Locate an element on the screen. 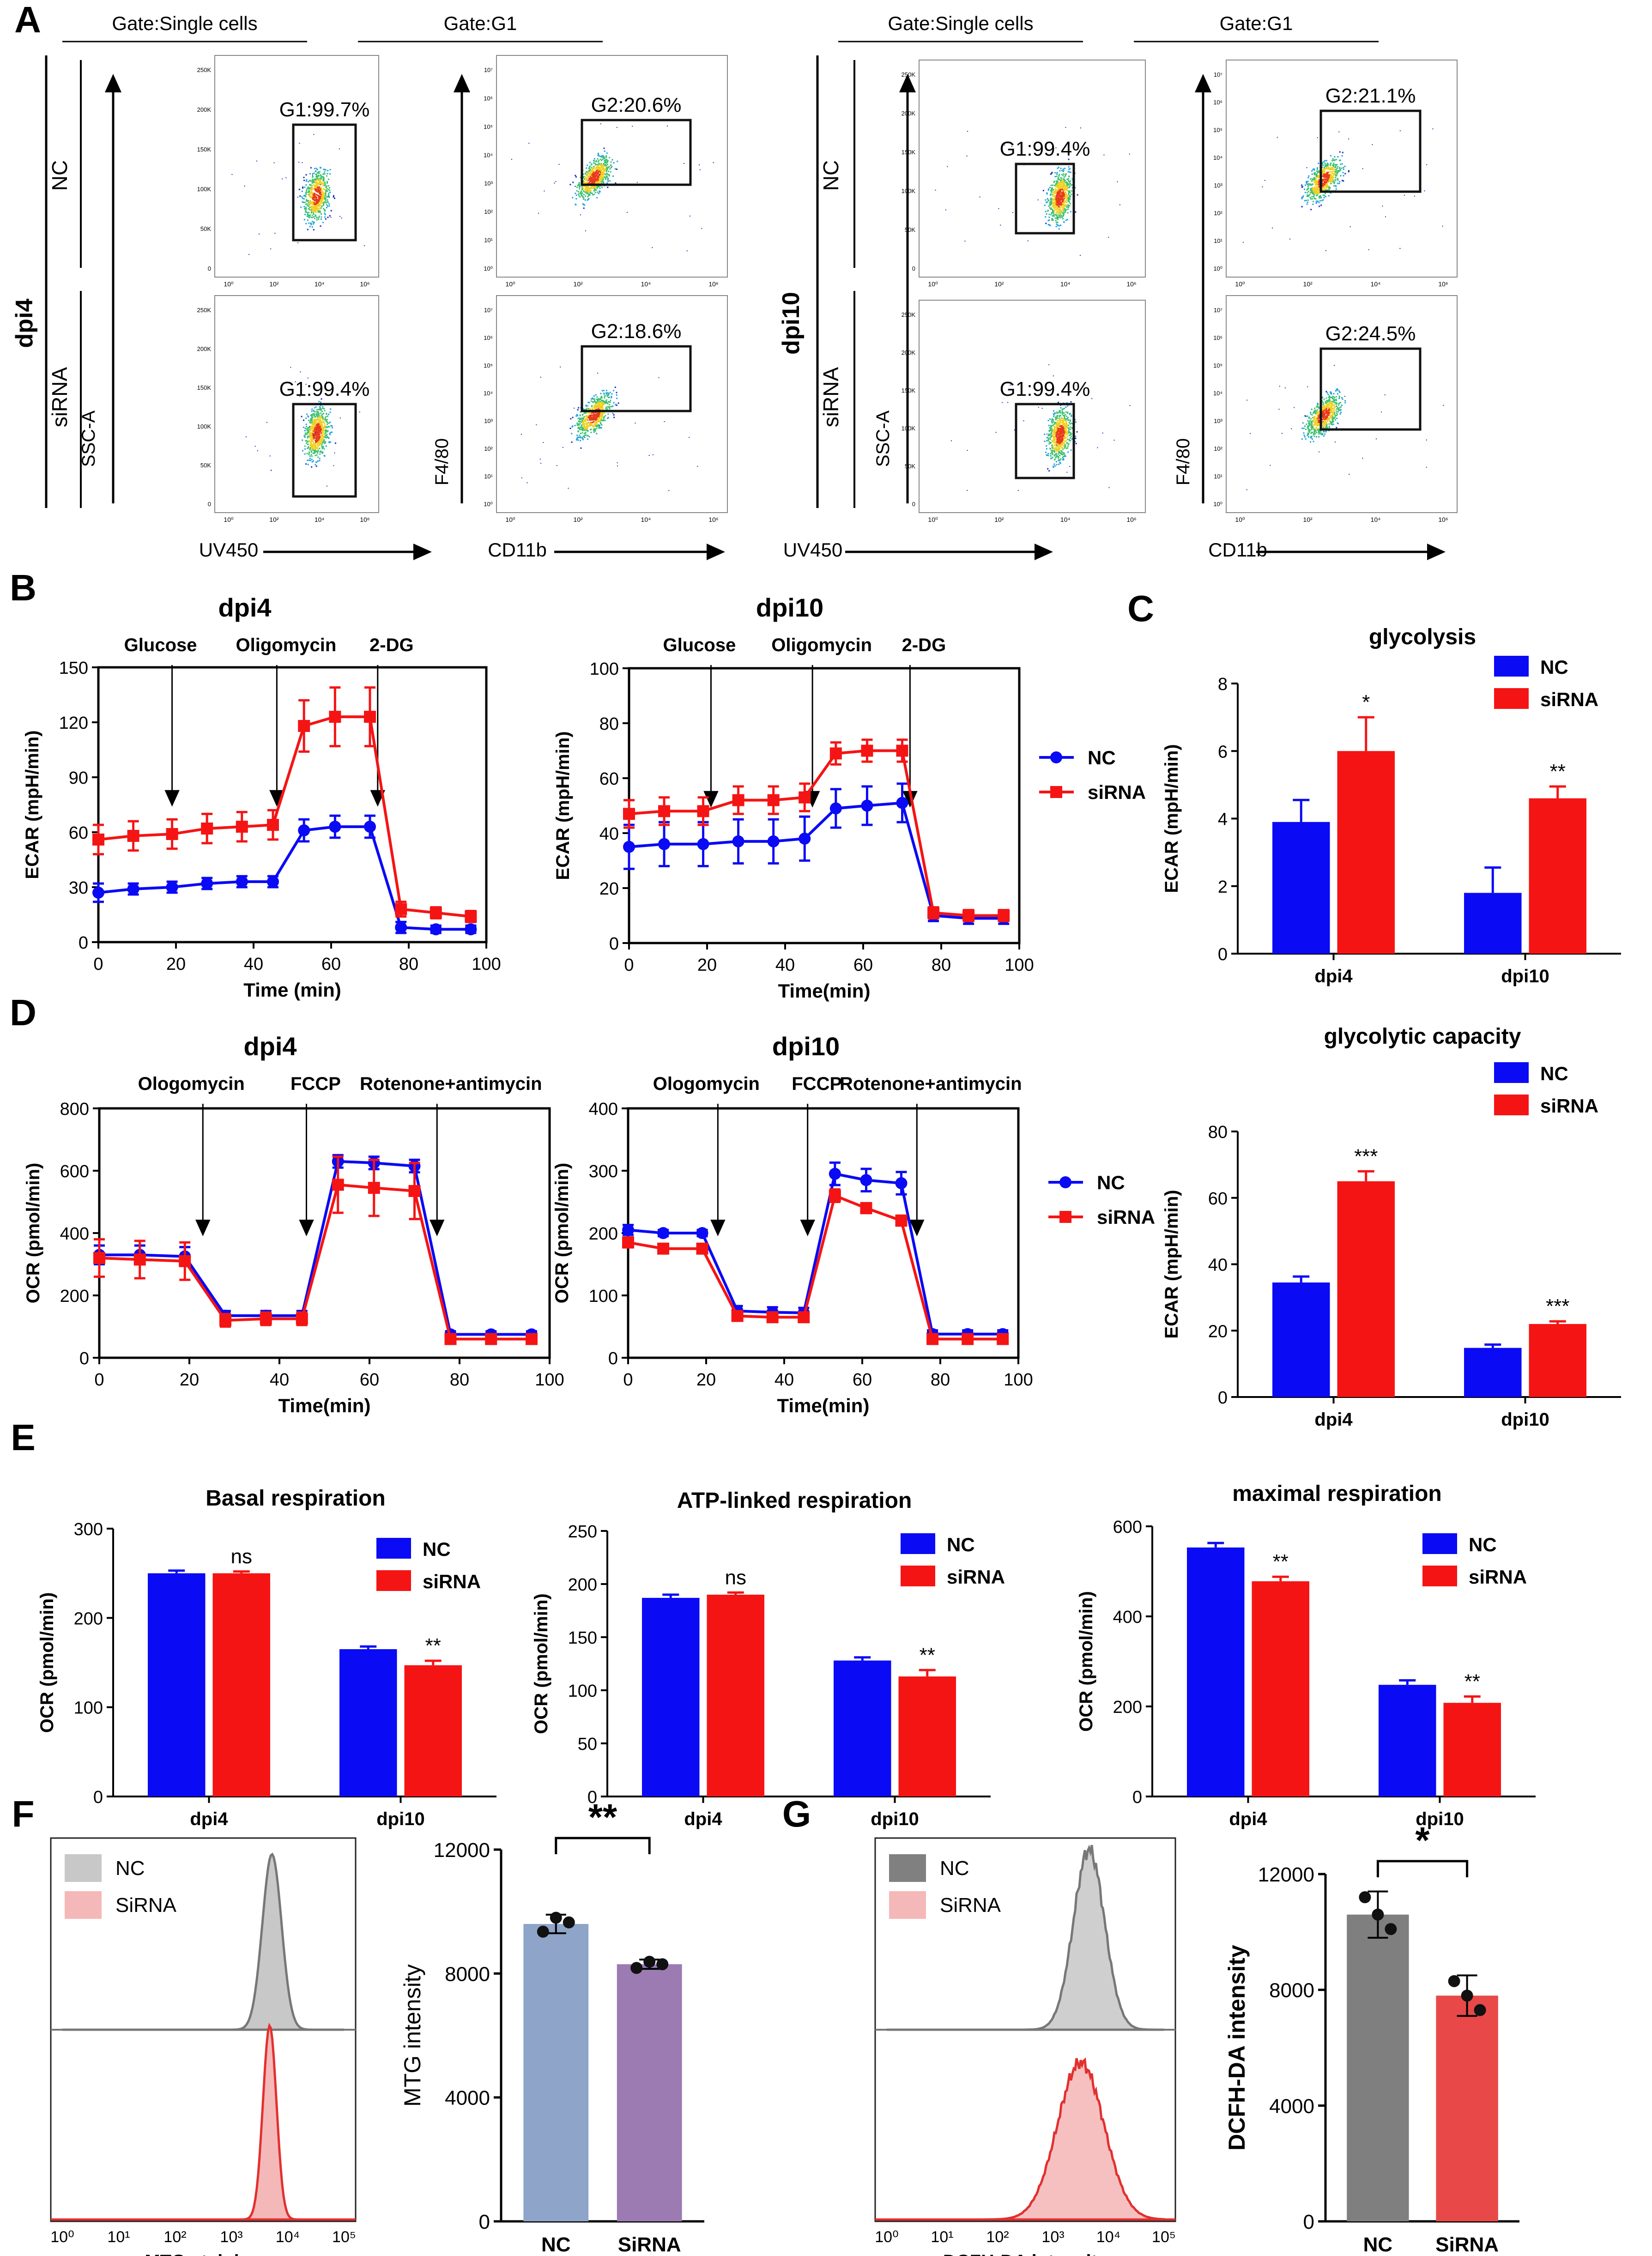  cd11b-arrow-head is located at coordinates (1436, 552).